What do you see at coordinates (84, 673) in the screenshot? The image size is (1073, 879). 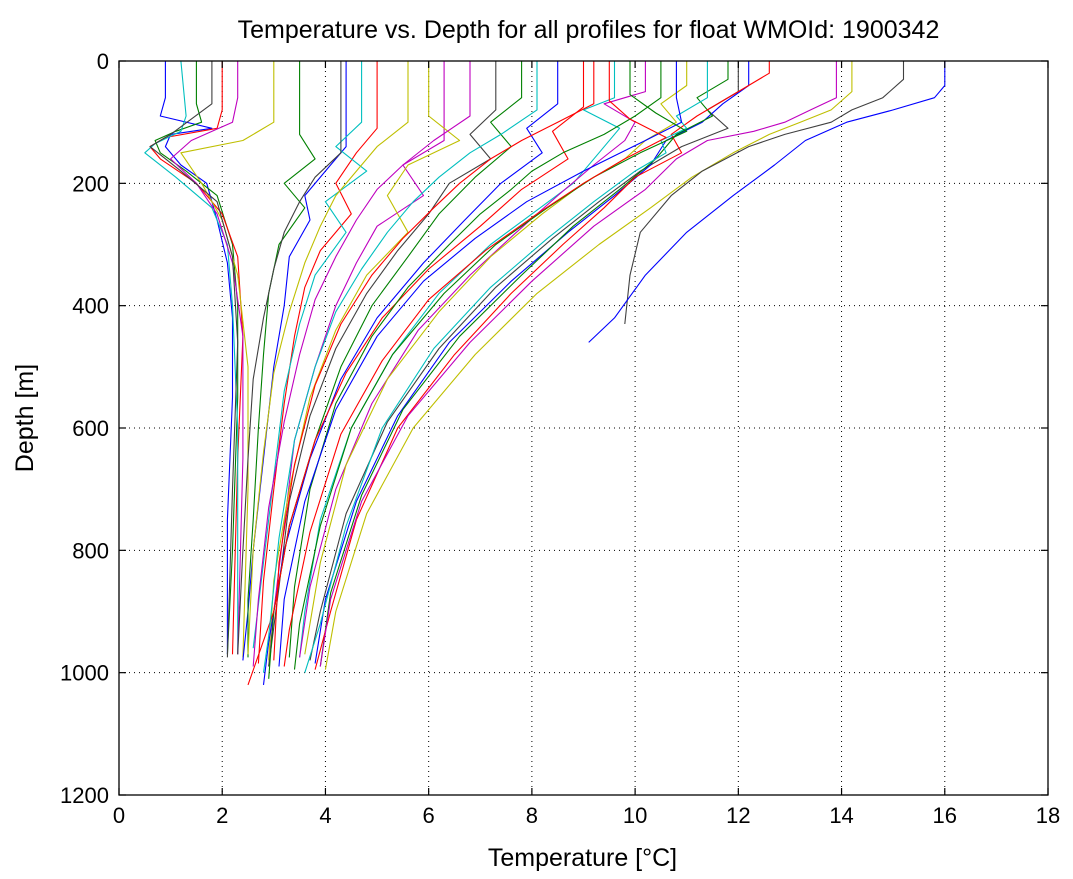 I see `y-tick-label: 1000` at bounding box center [84, 673].